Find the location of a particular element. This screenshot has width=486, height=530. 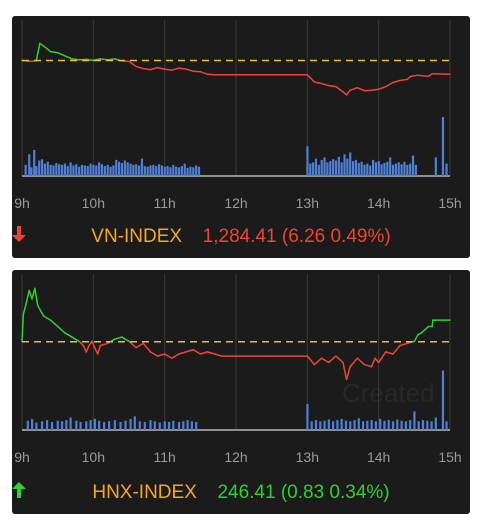

index-change: (6.26 0.49%) is located at coordinates (336, 236).